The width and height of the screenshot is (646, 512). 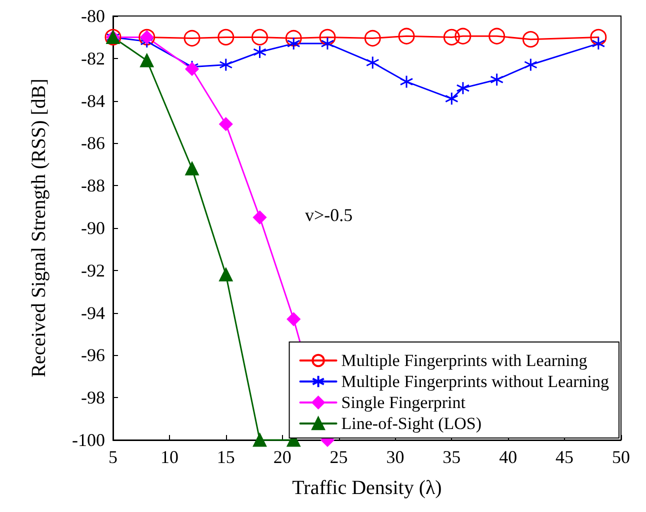 I want to click on y-tick-label: -94, so click(x=93, y=312).